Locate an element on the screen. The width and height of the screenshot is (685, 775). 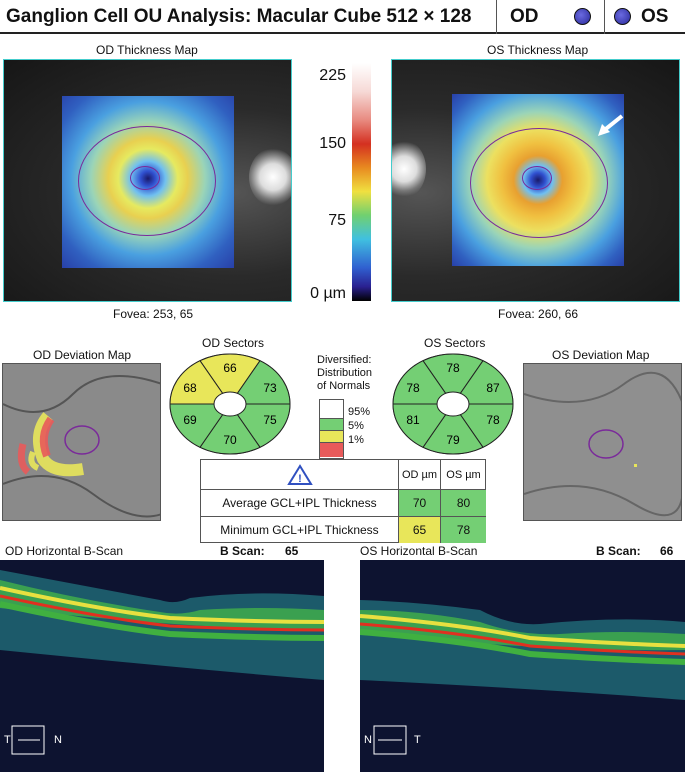
os-label: OS is located at coordinates (655, 16).